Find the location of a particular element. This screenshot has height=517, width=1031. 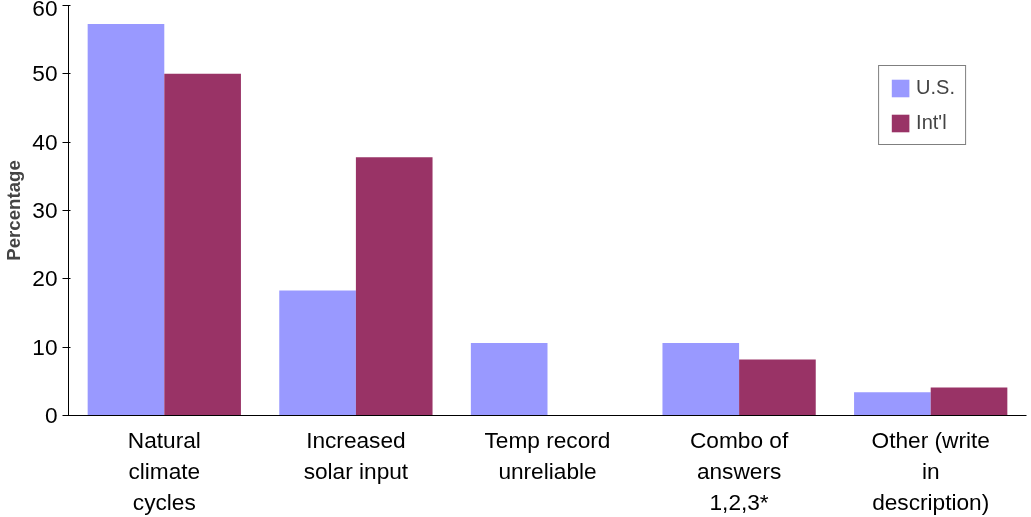

x-tick-label: Temp record unreliable is located at coordinates (547, 455).